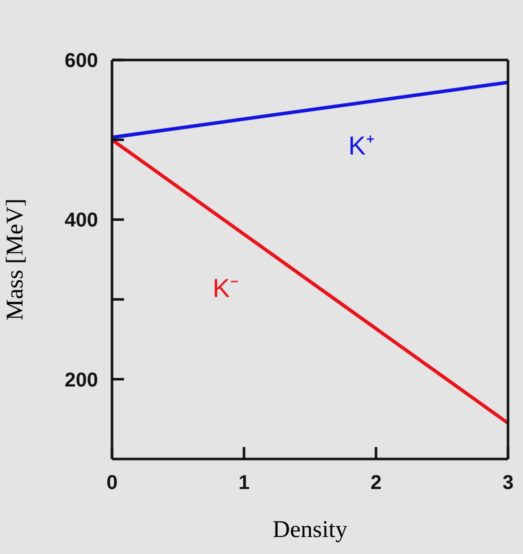 This screenshot has width=523, height=554. I want to click on series-label: K⁻, so click(225, 287).